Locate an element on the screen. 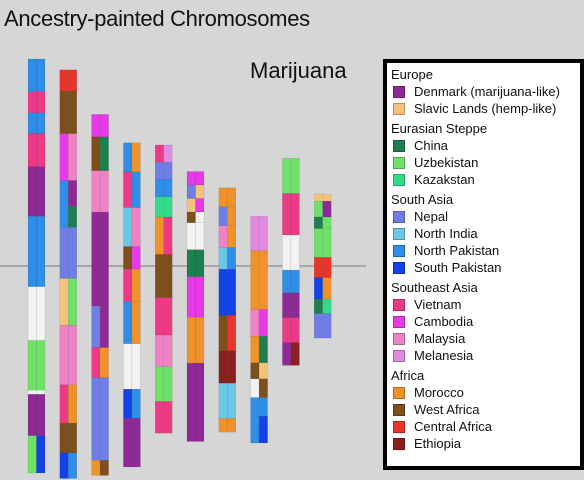 Image resolution: width=584 pixels, height=480 pixels. legend-item: Denmark (marijuana-like) is located at coordinates (483, 91).